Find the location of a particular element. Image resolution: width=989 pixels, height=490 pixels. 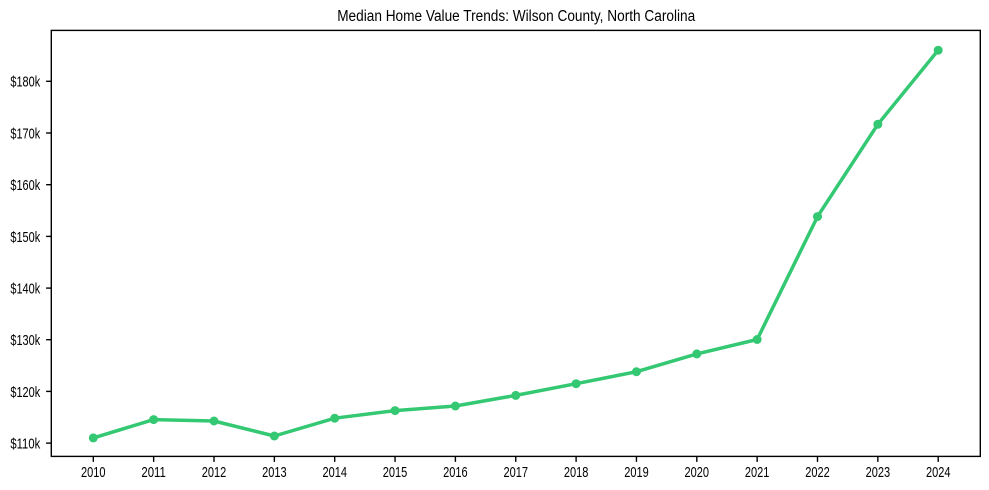

svg-text: 2023 is located at coordinates (878, 472).